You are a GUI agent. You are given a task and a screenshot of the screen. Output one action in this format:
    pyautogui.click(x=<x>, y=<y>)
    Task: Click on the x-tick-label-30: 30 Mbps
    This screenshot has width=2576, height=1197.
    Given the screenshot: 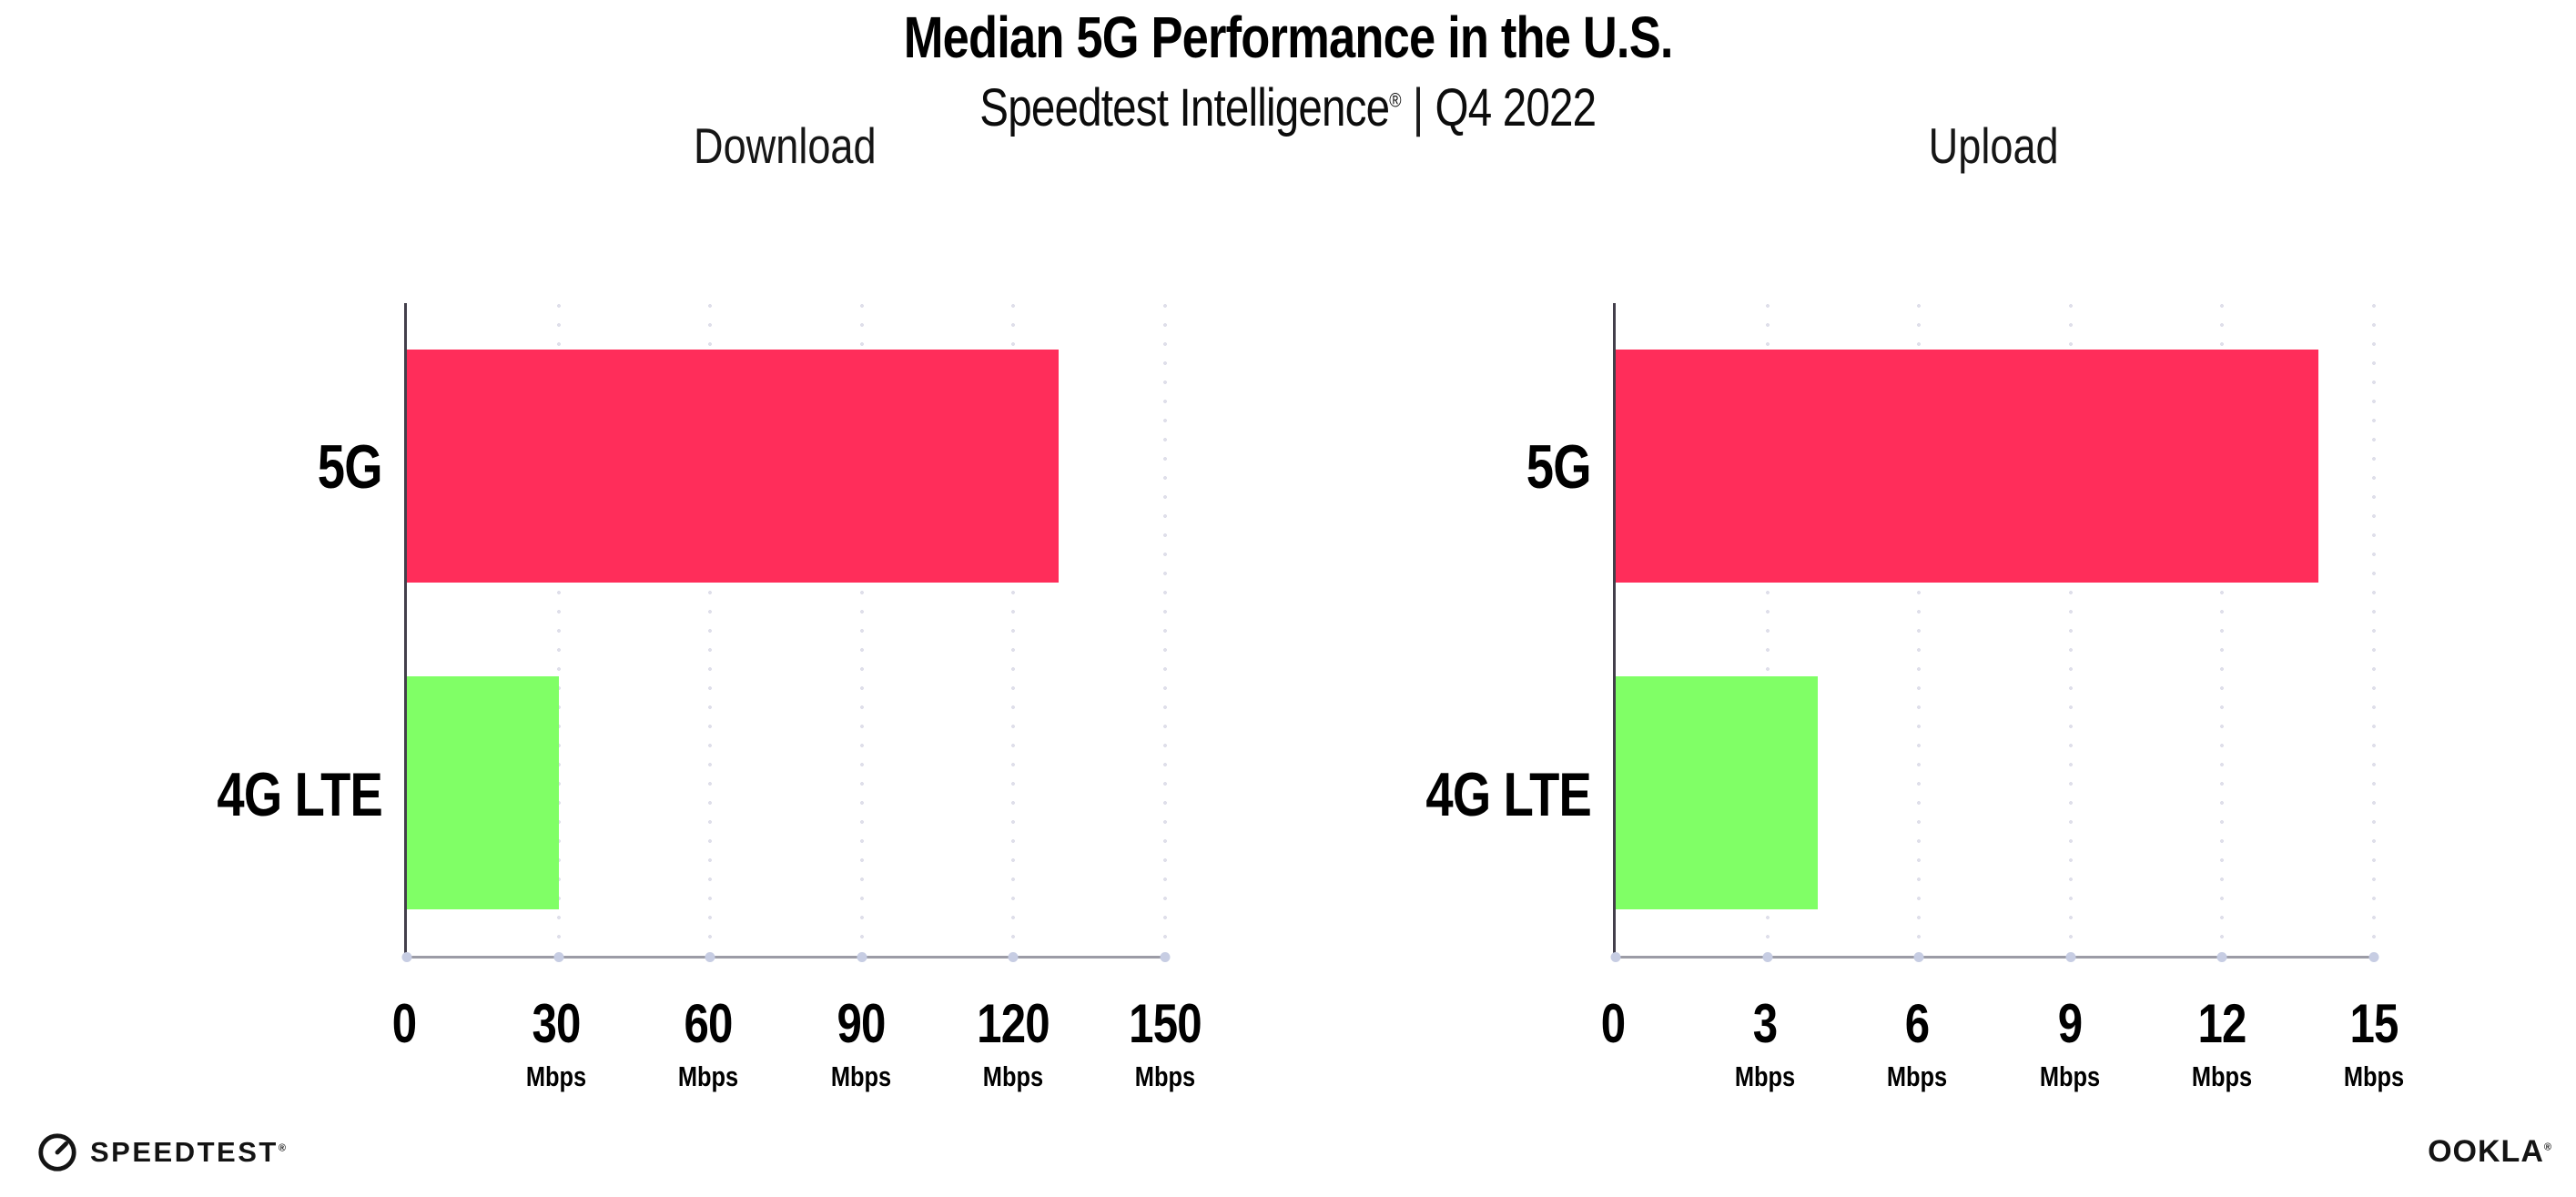 What is the action you would take?
    pyautogui.click(x=556, y=1043)
    